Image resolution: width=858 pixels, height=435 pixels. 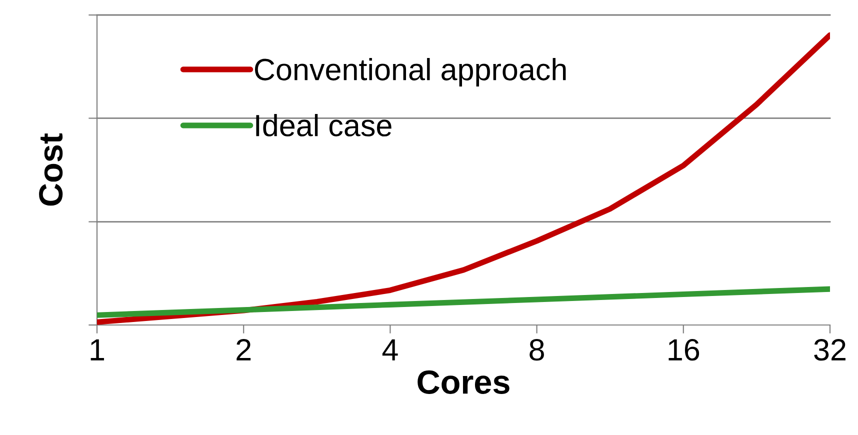 What do you see at coordinates (390, 349) in the screenshot?
I see `x-tick-label: 4` at bounding box center [390, 349].